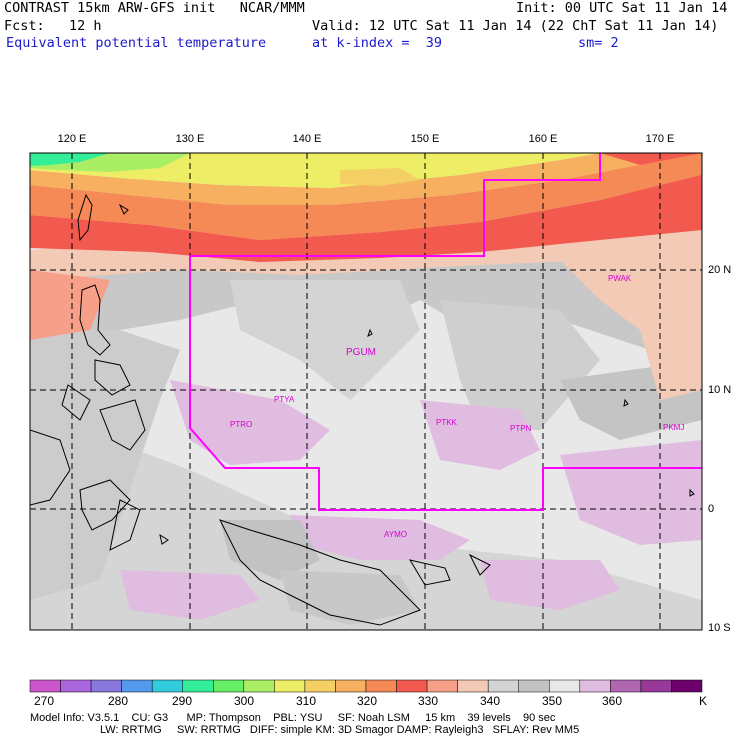  I want to click on colorbar-label-350: 350, so click(552, 701).